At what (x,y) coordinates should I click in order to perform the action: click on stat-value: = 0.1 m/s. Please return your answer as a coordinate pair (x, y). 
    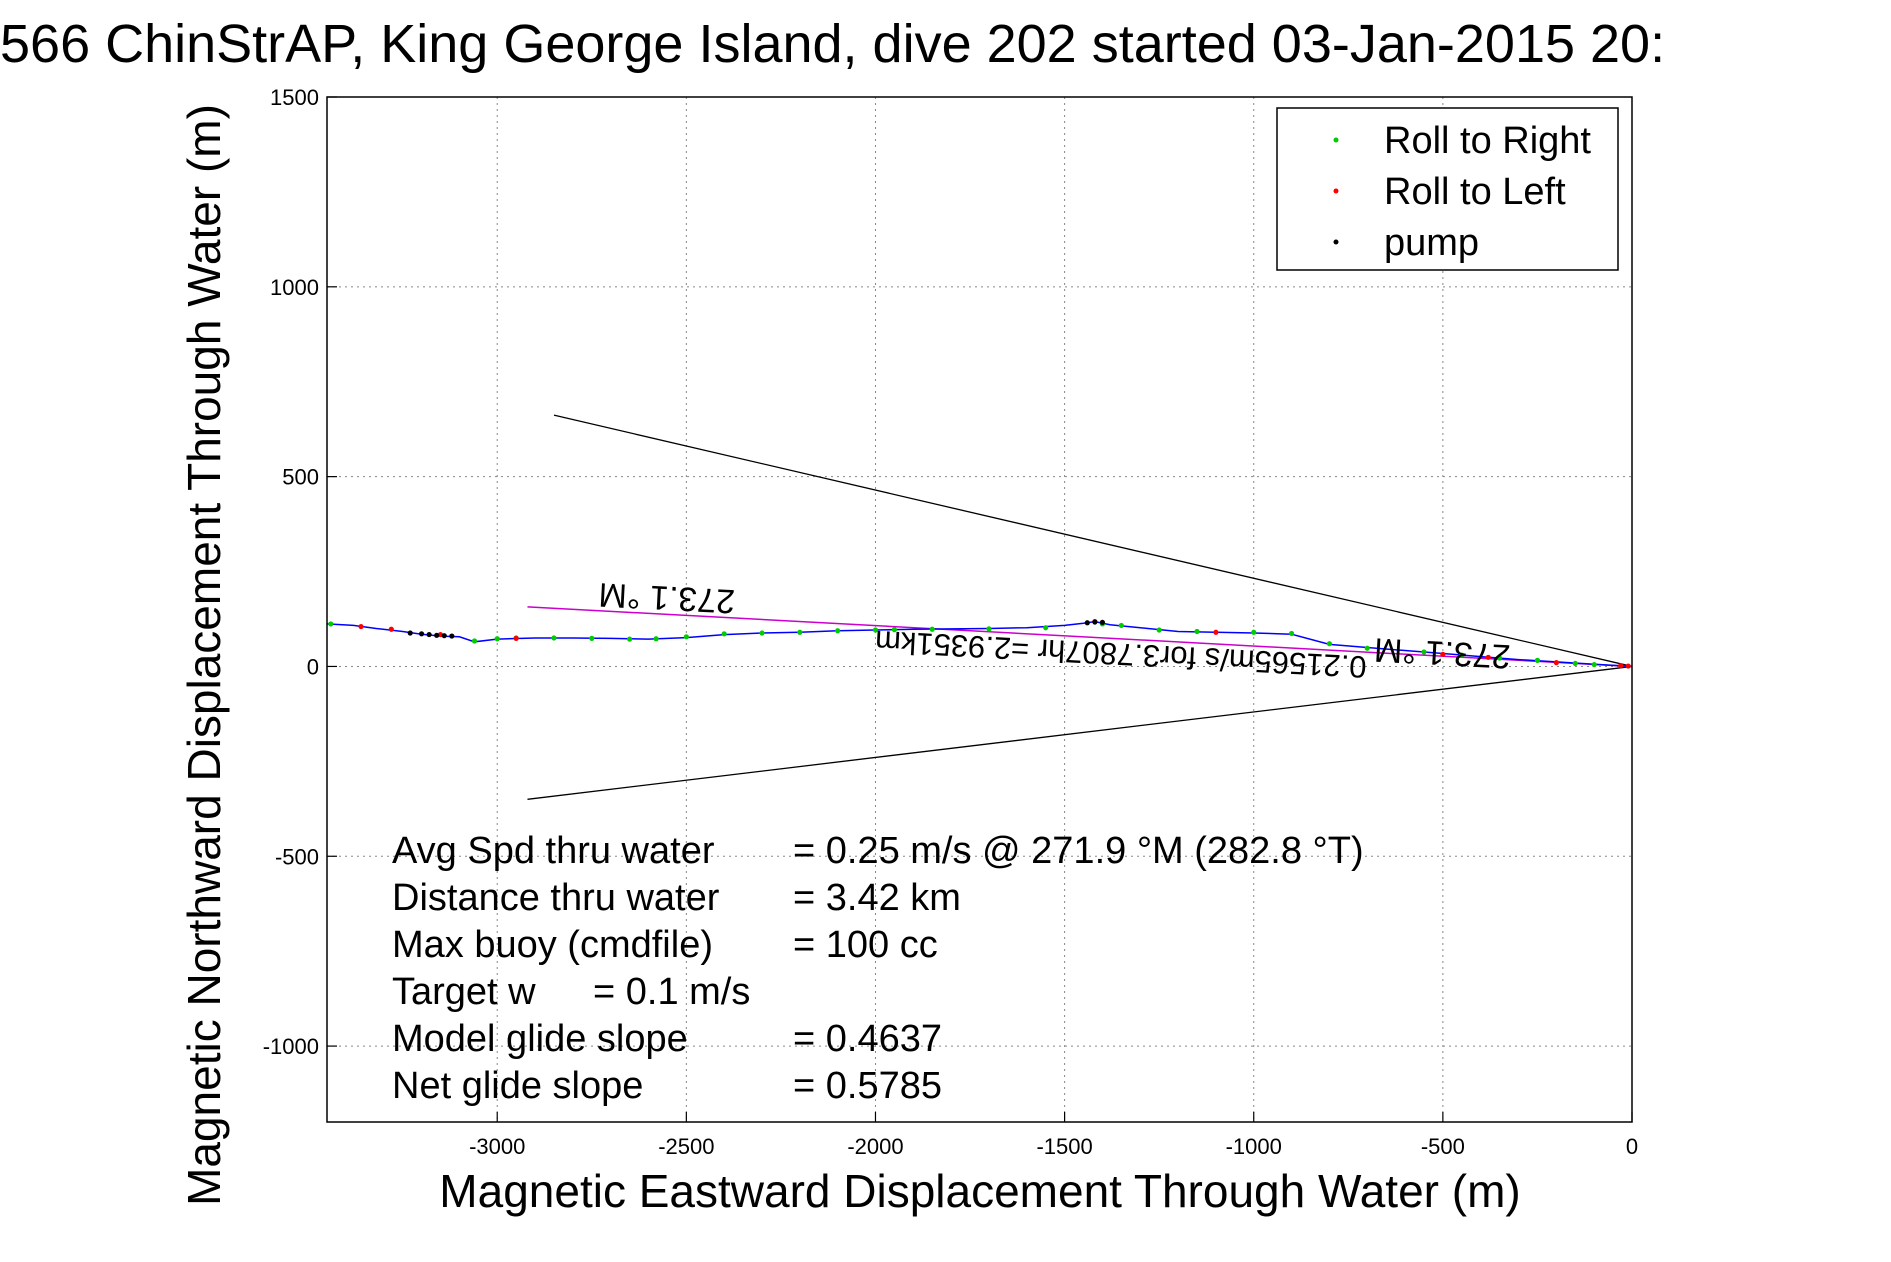
    Looking at the image, I should click on (671, 992).